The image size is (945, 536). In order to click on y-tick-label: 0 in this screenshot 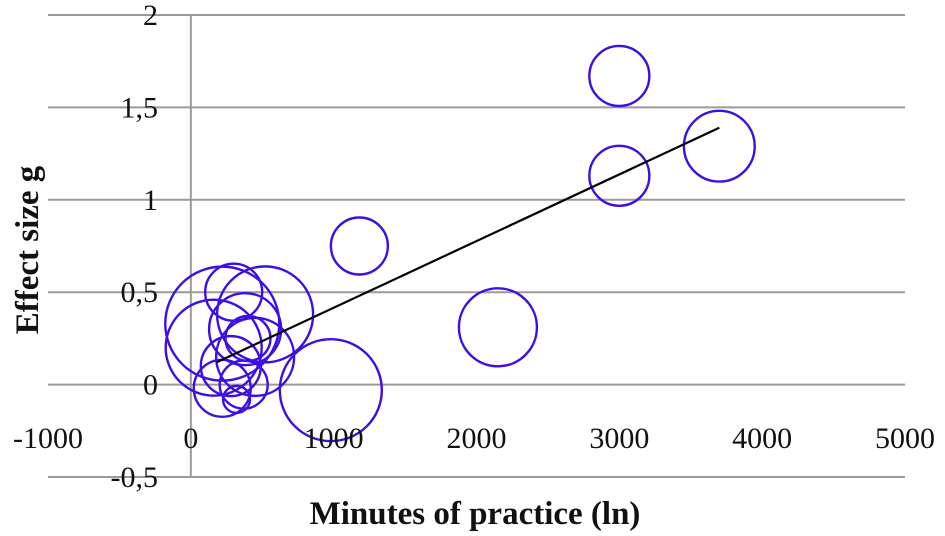, I will do `click(150, 385)`.